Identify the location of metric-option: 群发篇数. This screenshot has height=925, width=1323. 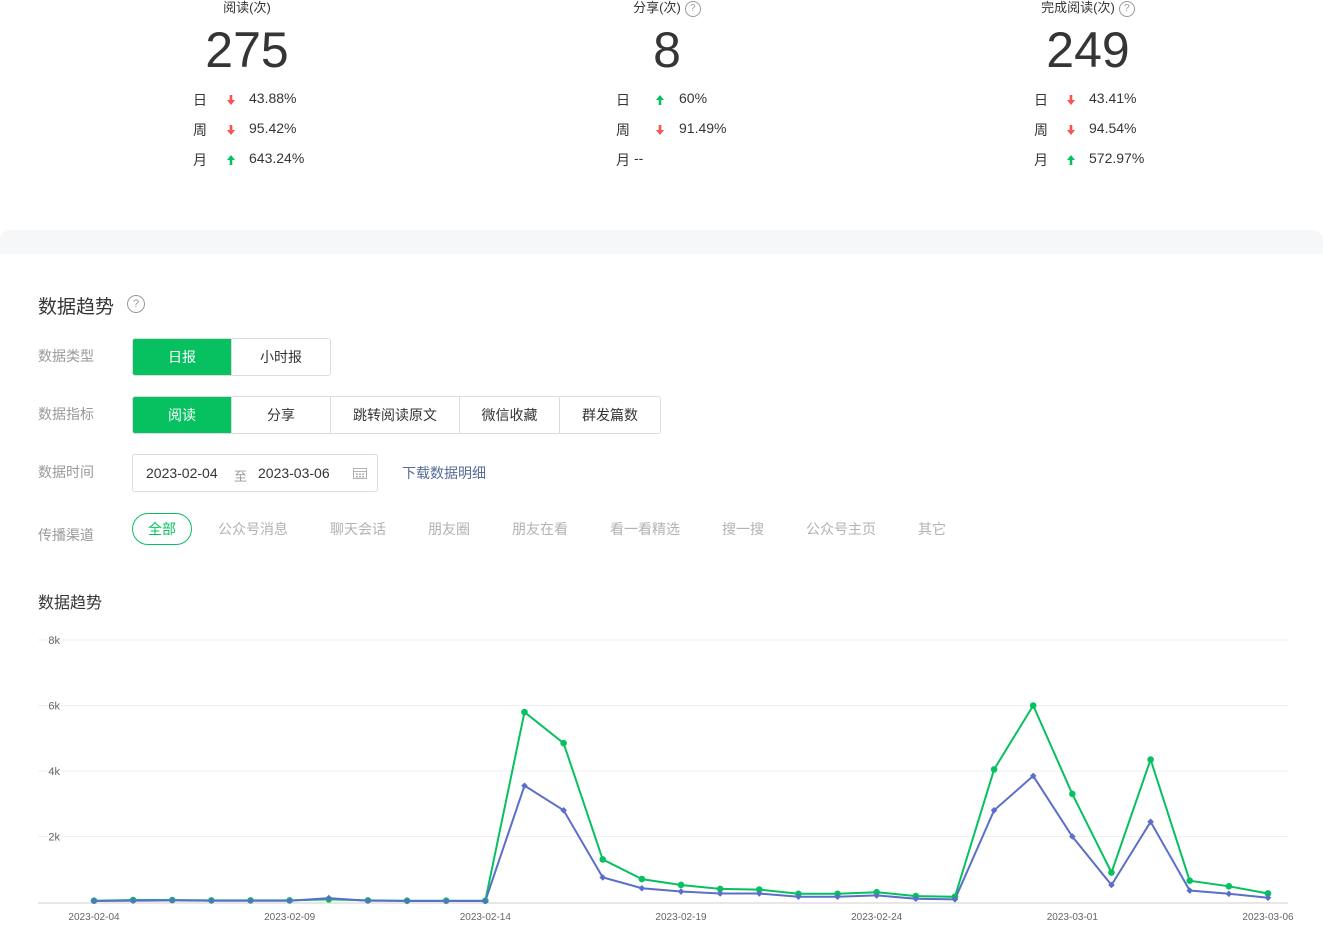
(609, 415).